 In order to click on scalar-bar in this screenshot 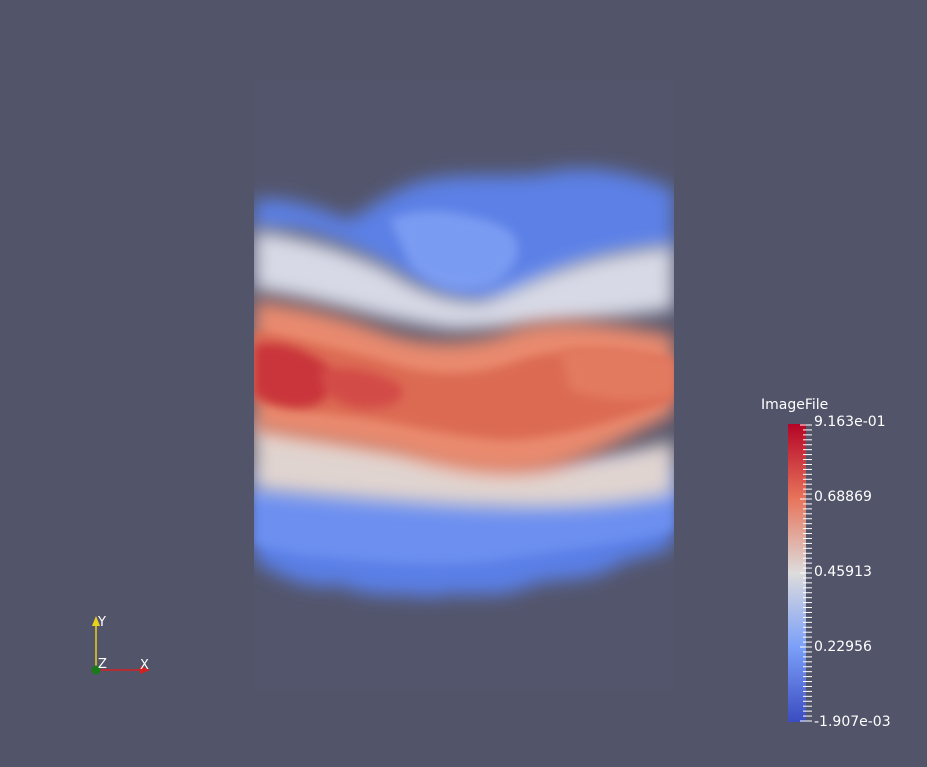, I will do `click(800, 574)`.